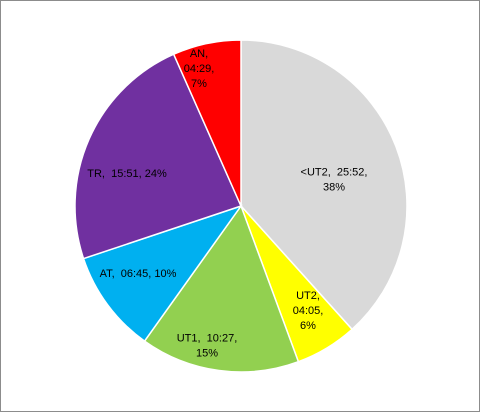 The height and width of the screenshot is (413, 480). What do you see at coordinates (207, 339) in the screenshot?
I see `data-label-line: UT1, 10:27,` at bounding box center [207, 339].